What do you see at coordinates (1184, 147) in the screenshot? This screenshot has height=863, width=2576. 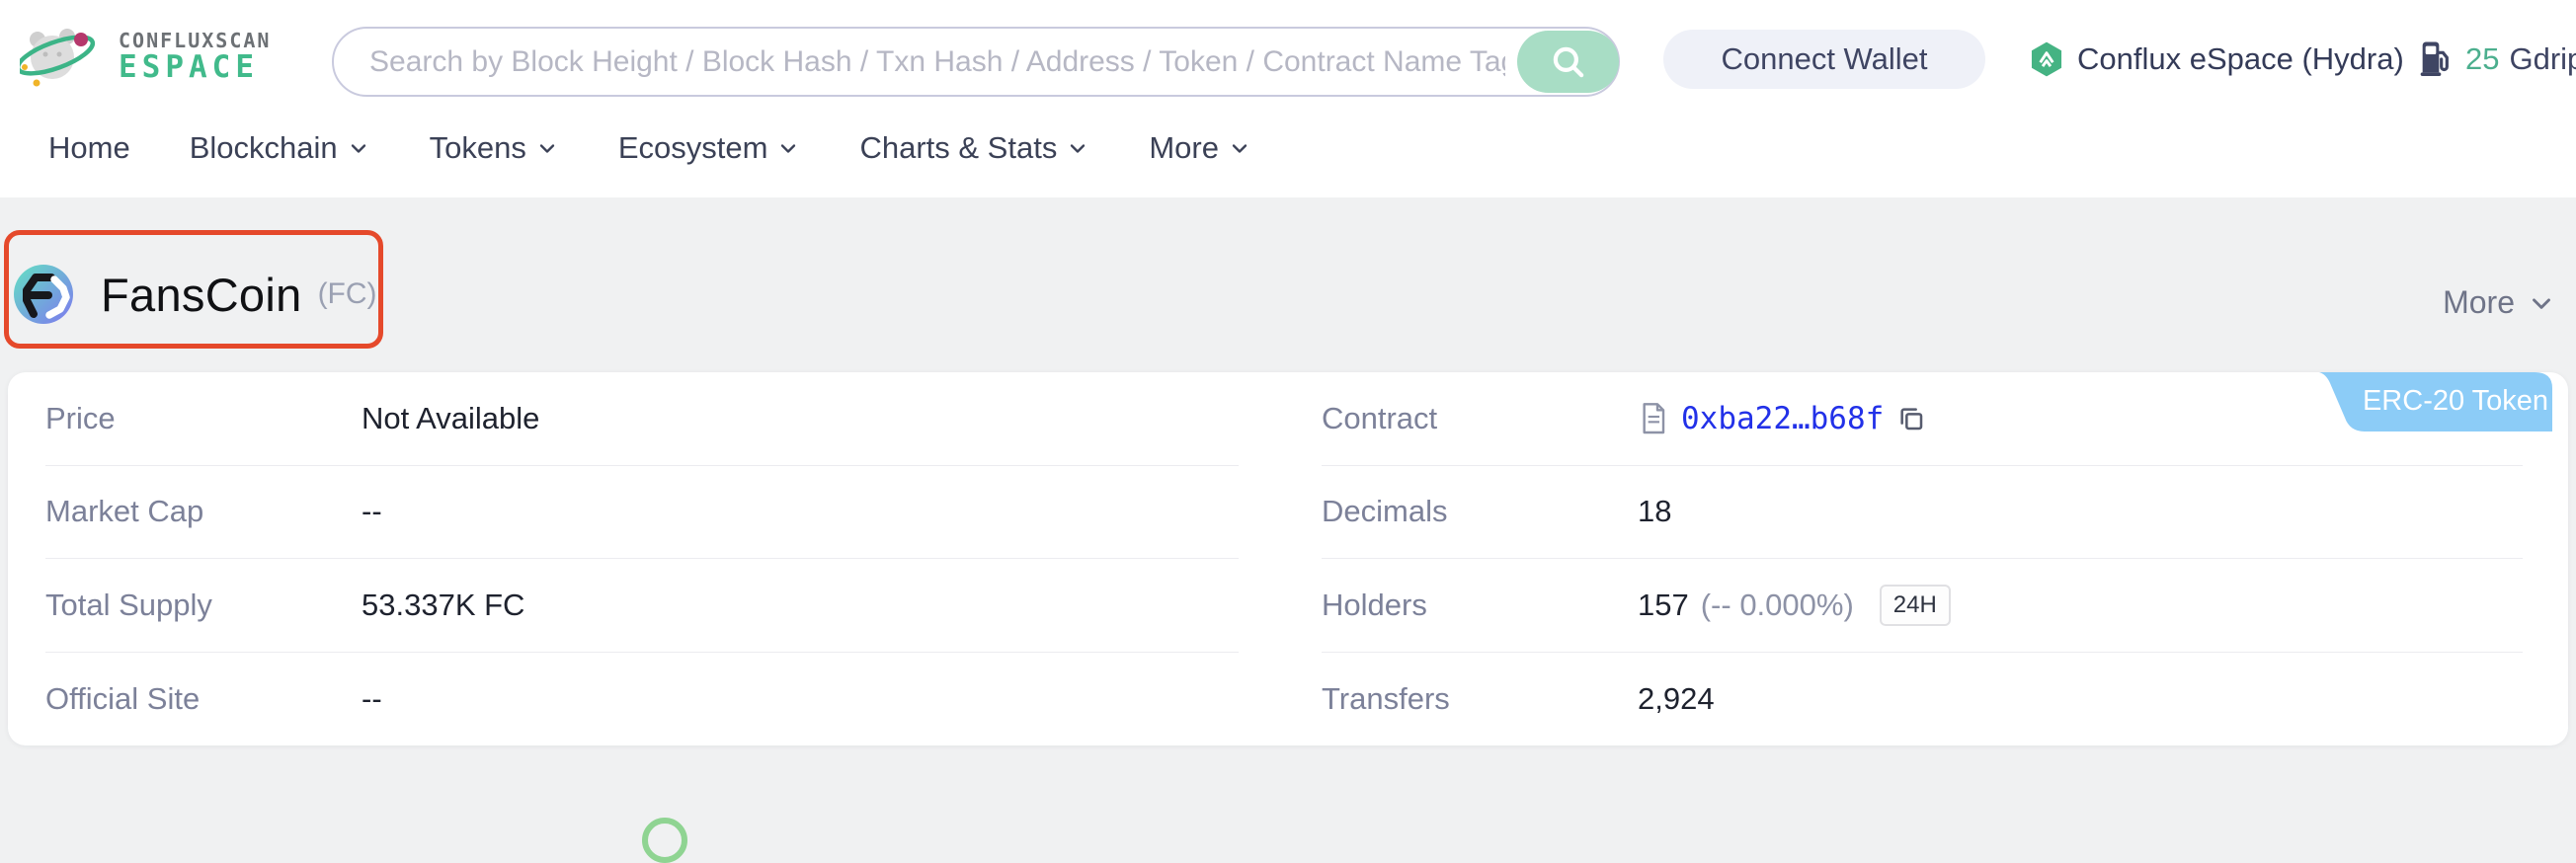 I see `nav-label-more: More` at bounding box center [1184, 147].